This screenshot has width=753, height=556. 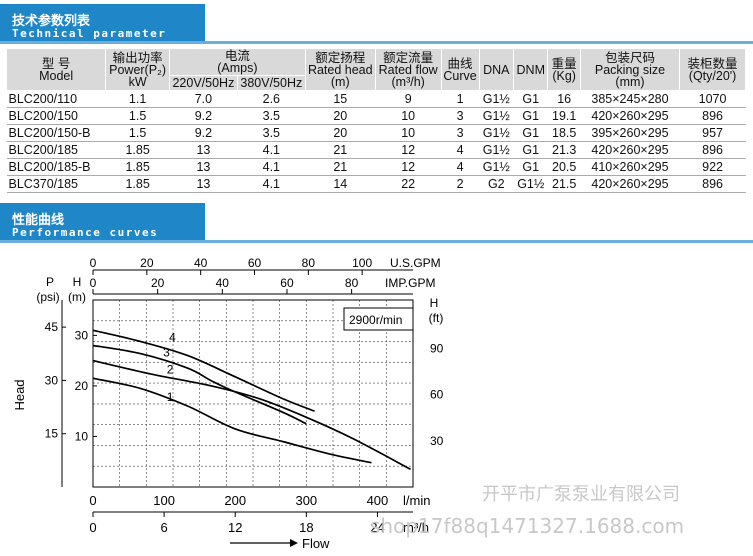 What do you see at coordinates (82, 386) in the screenshot?
I see `tick-label-m: 20` at bounding box center [82, 386].